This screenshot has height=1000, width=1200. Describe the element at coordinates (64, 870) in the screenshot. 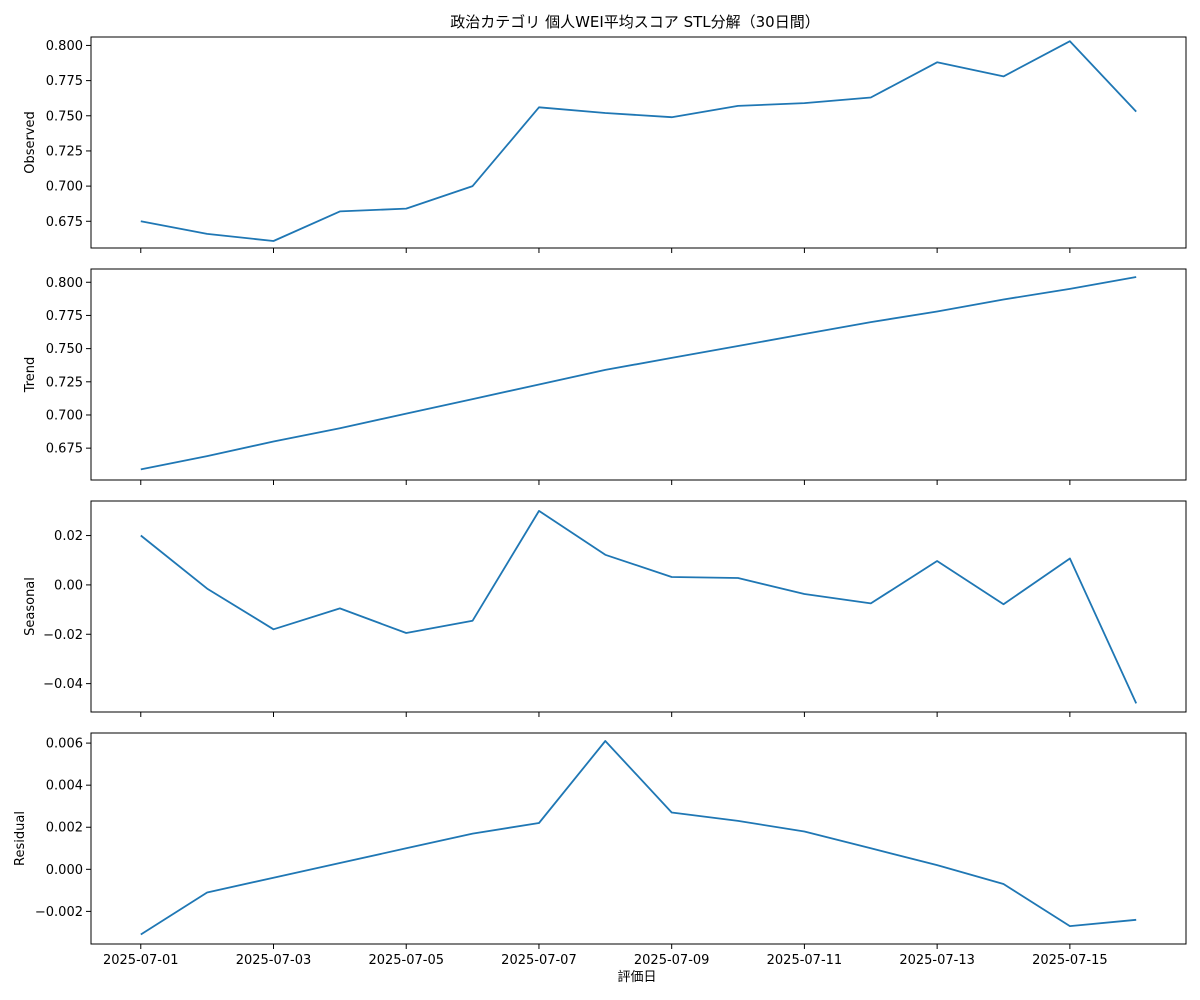

I see `y-tick-label: 0.000` at that location.